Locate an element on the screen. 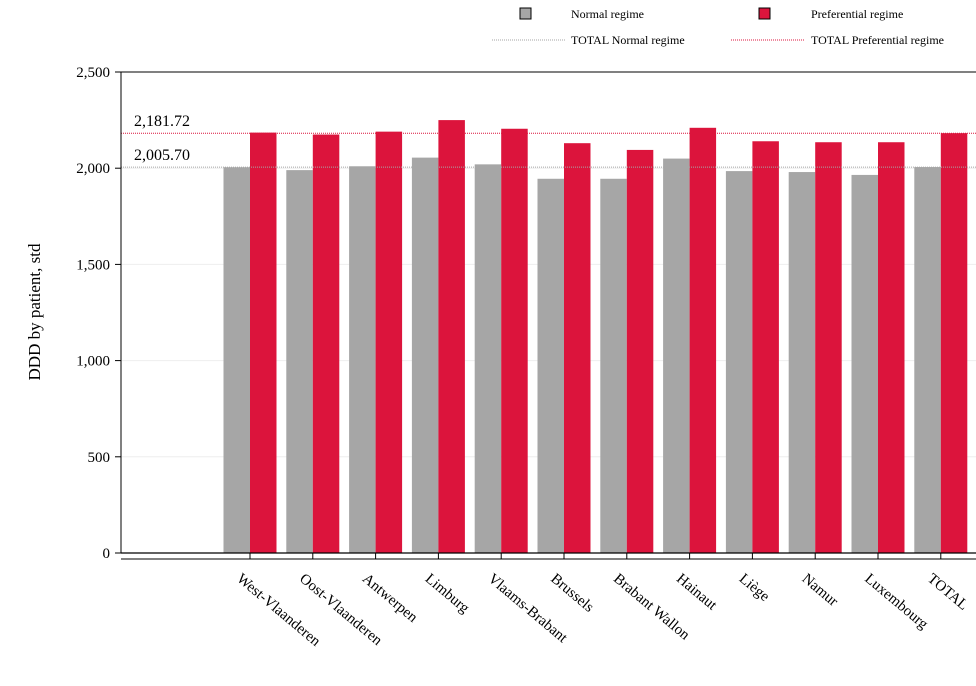  legend-label-normal: Normal regime is located at coordinates (607, 14).